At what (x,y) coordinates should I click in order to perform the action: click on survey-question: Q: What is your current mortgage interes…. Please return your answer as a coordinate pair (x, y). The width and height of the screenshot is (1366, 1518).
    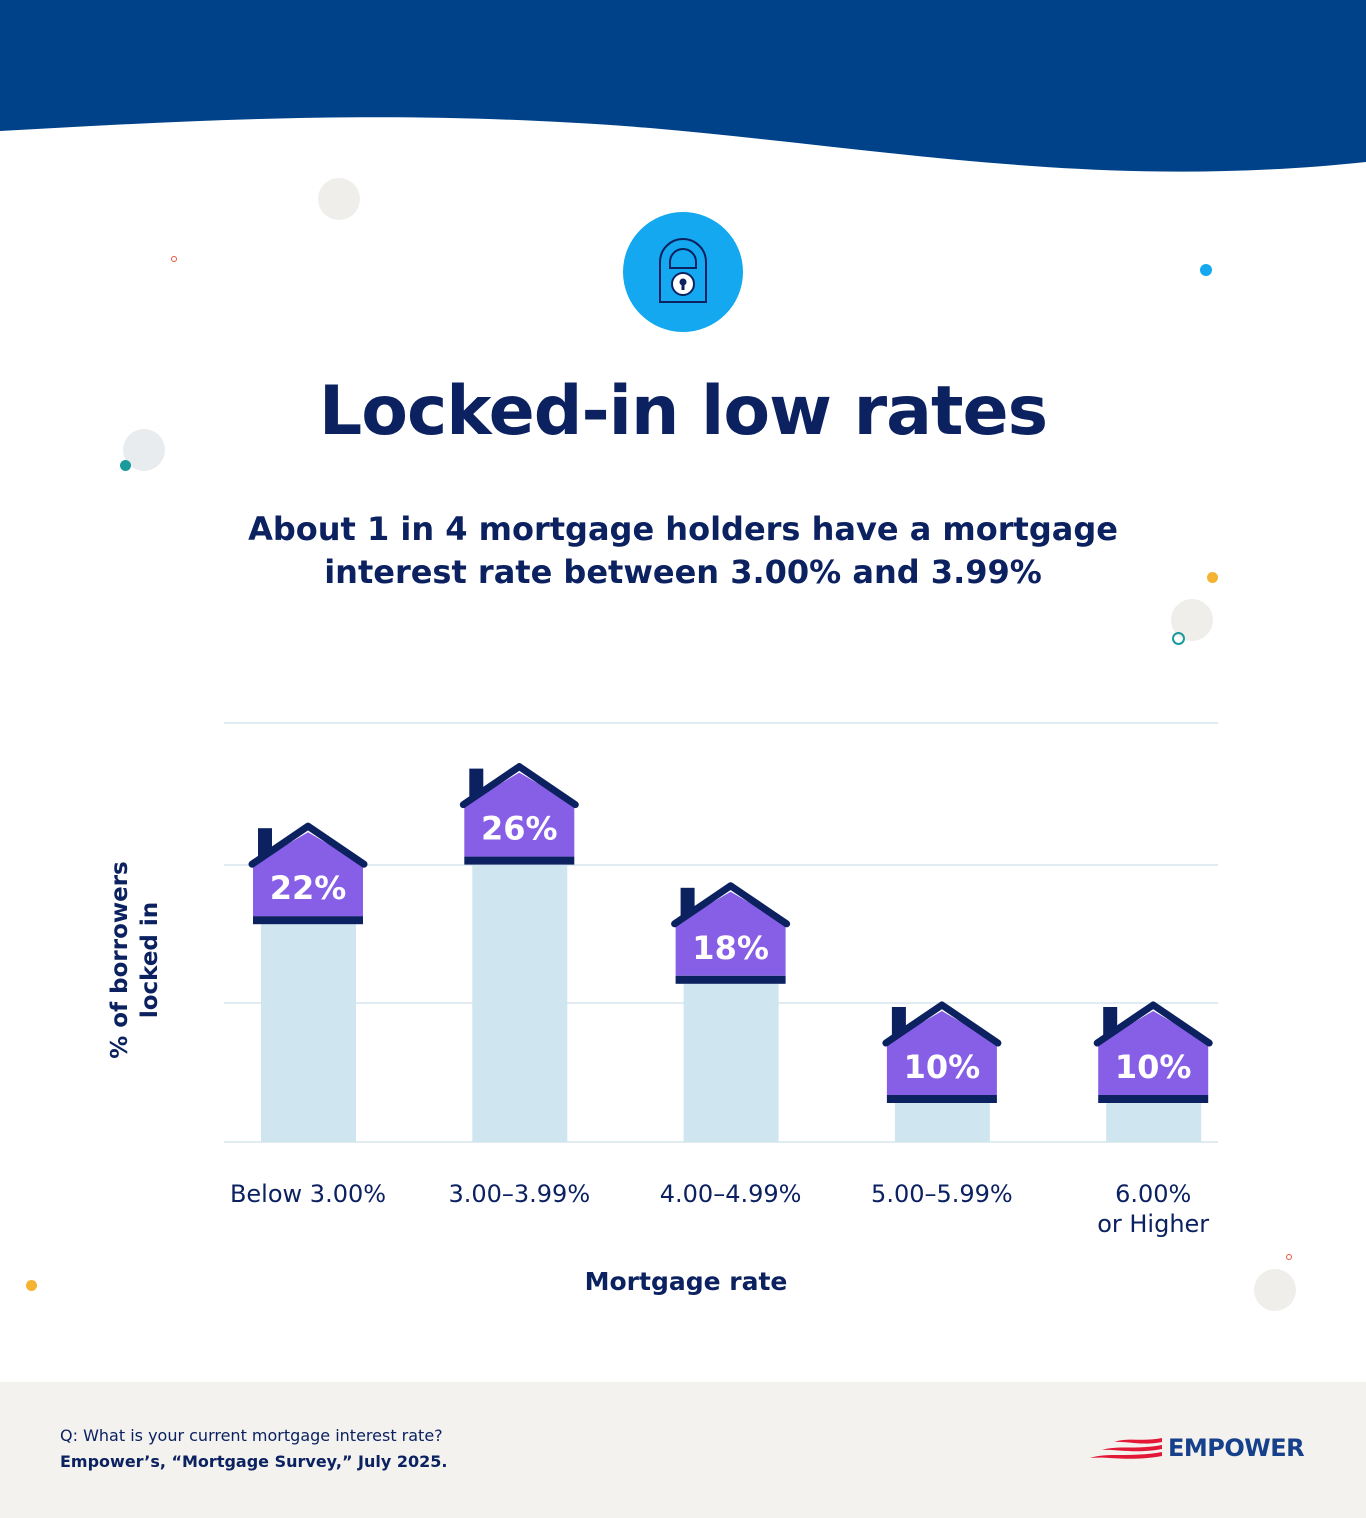
    Looking at the image, I should click on (251, 1435).